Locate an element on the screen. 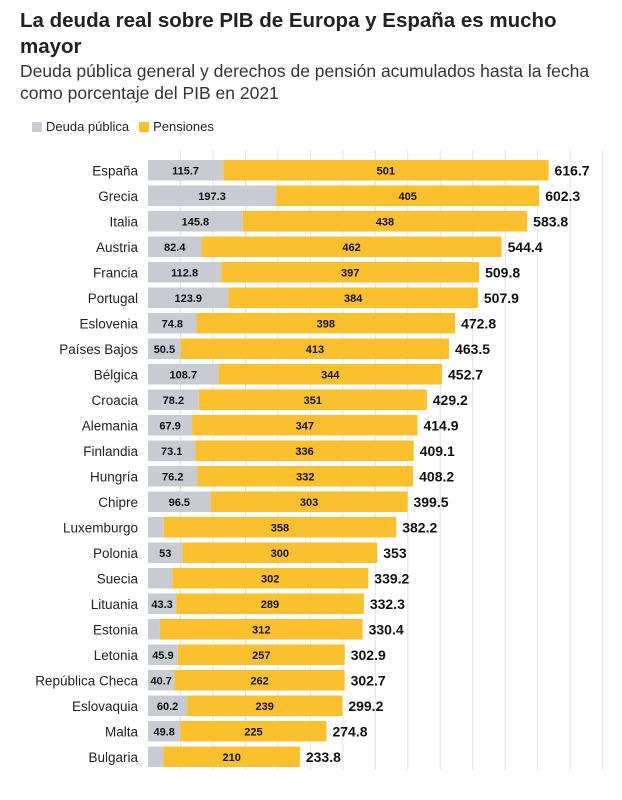  total-label: 382.2 is located at coordinates (419, 527).